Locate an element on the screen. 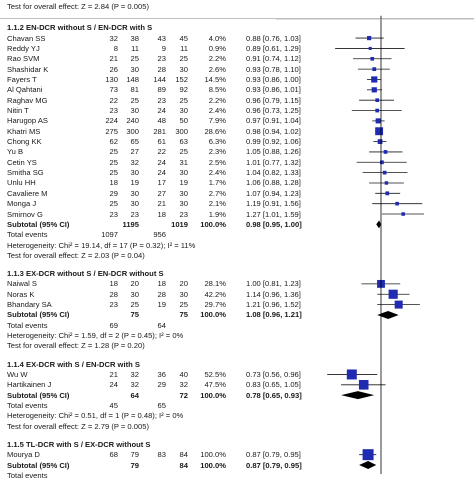 This screenshot has width=474, height=480. events-1: 130 is located at coordinates (111, 79).